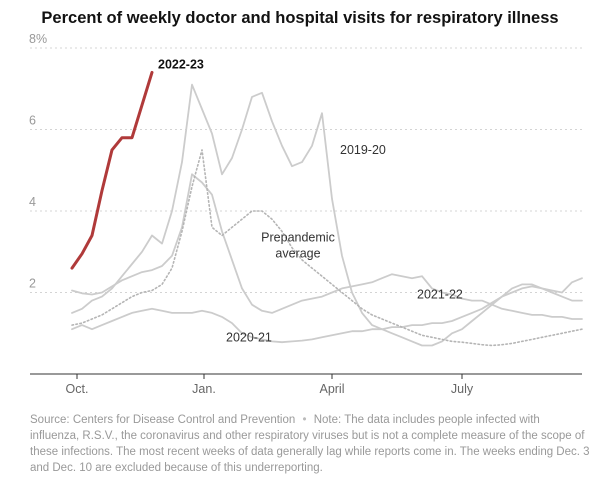  What do you see at coordinates (77, 389) in the screenshot?
I see `x-tick-label-oct: Oct.` at bounding box center [77, 389].